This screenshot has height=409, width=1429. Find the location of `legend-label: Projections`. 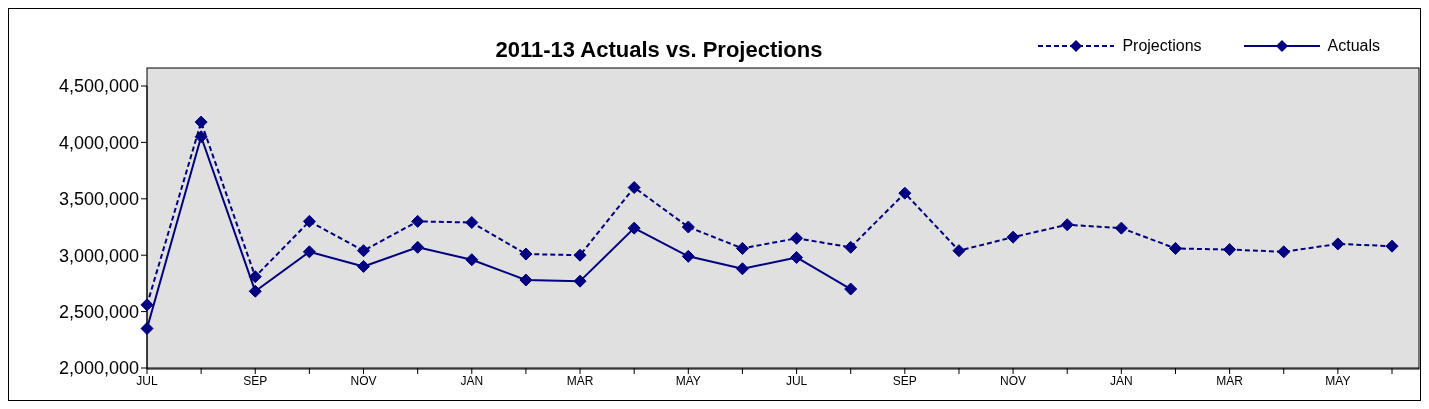

legend-label: Projections is located at coordinates (1162, 46).